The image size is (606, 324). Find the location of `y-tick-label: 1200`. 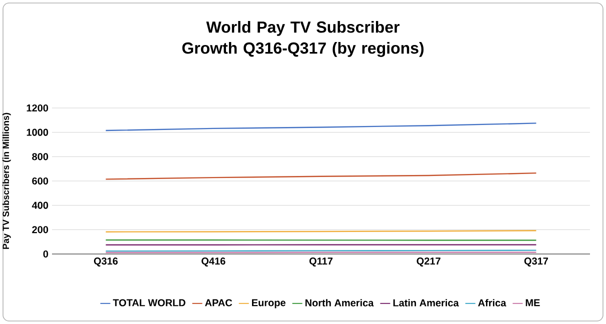

y-tick-label: 1200 is located at coordinates (37, 108).